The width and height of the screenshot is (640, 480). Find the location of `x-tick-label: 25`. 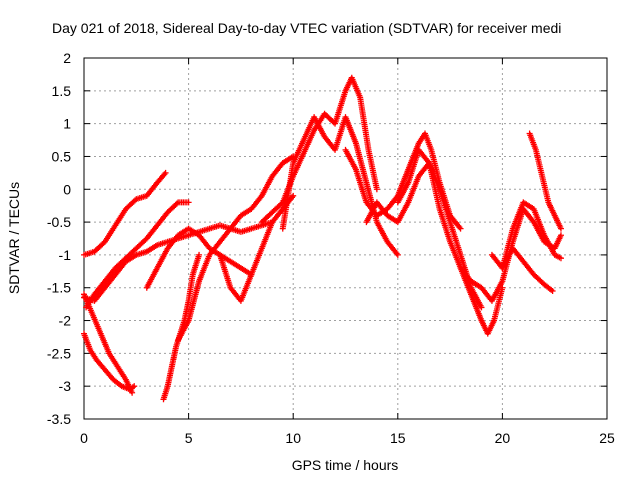

x-tick-label: 25 is located at coordinates (607, 438).